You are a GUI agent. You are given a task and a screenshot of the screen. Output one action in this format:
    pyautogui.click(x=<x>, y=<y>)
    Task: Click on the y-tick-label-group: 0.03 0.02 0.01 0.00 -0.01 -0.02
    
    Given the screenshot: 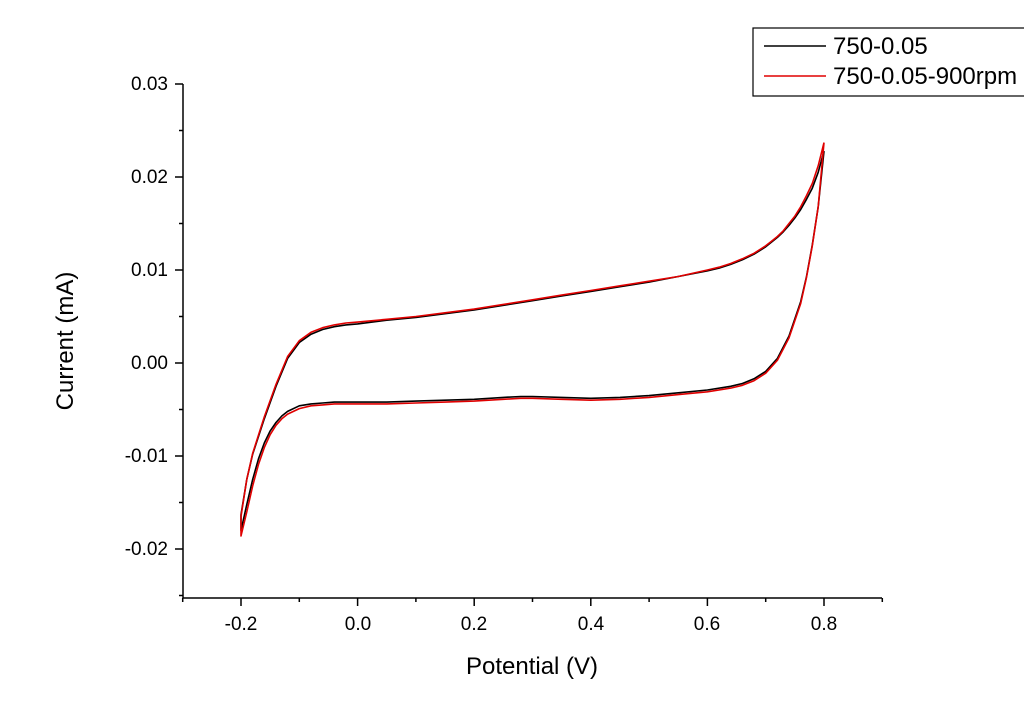 What is the action you would take?
    pyautogui.click(x=146, y=317)
    